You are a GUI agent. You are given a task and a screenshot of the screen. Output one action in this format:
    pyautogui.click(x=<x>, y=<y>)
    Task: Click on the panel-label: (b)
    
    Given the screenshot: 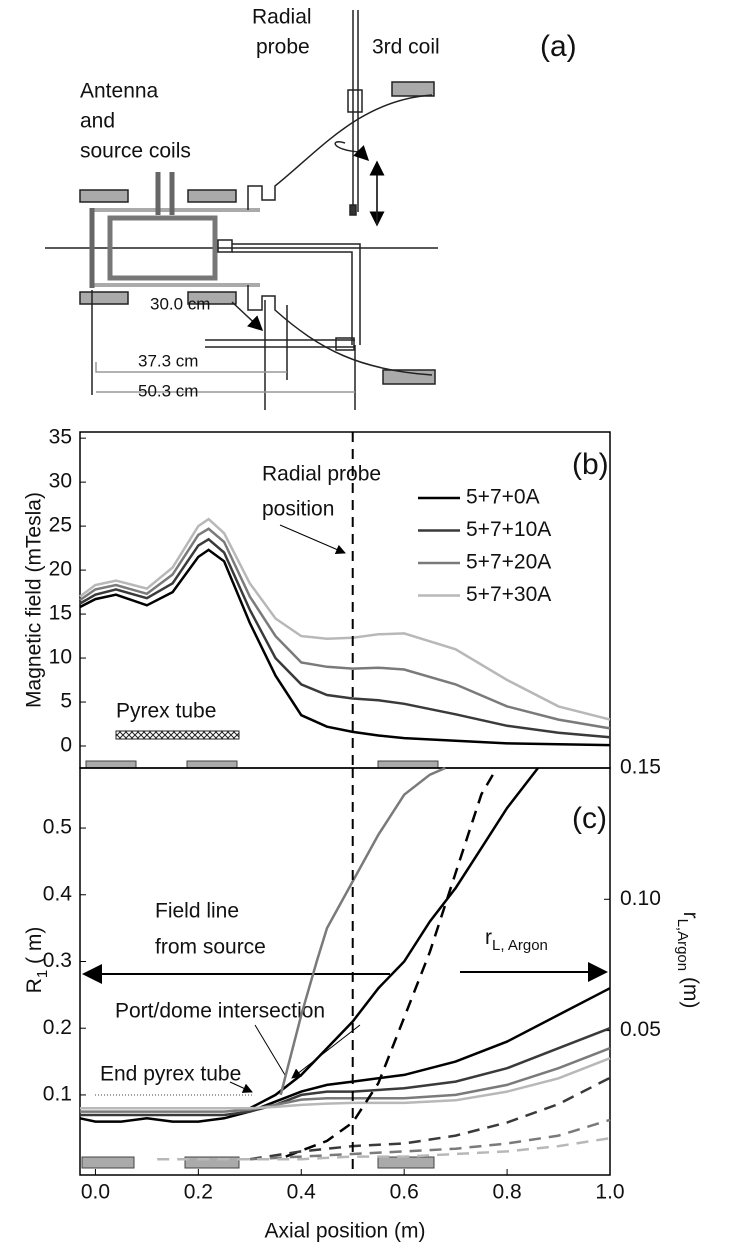 What is the action you would take?
    pyautogui.click(x=590, y=464)
    